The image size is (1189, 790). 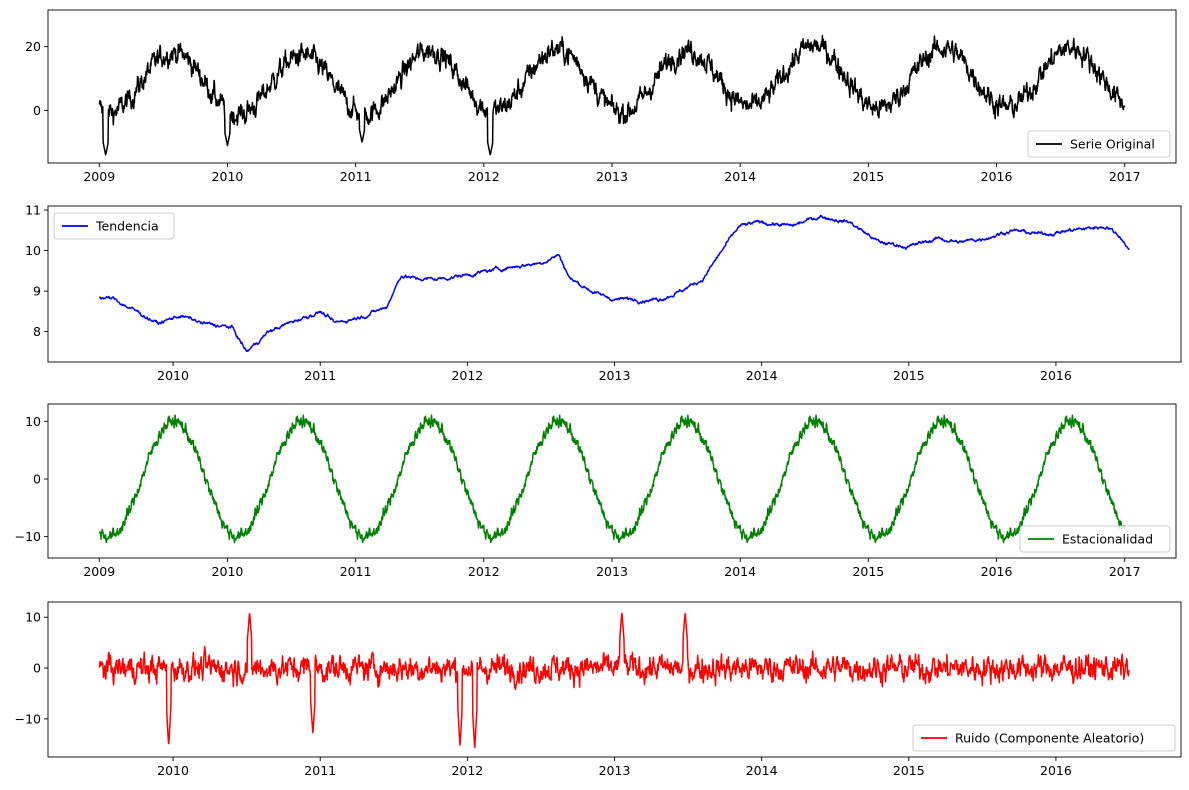 I want to click on x-tick-label-original: 2017, so click(x=1125, y=176).